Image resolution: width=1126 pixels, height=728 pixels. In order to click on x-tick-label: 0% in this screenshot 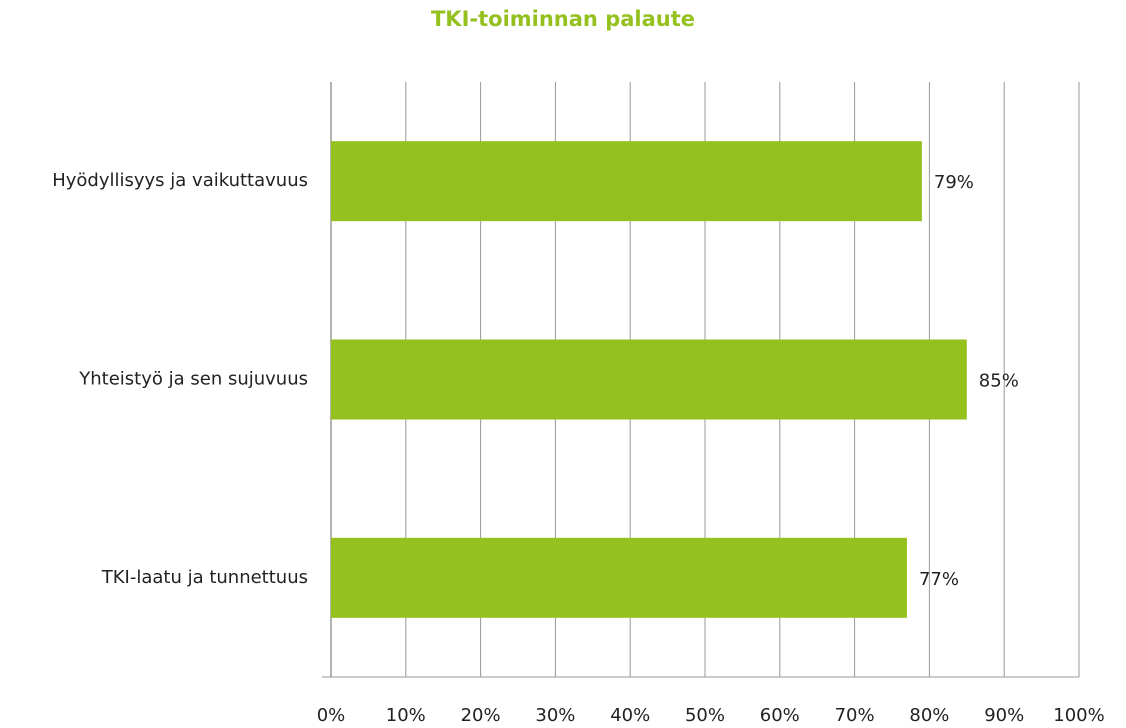, I will do `click(331, 715)`.